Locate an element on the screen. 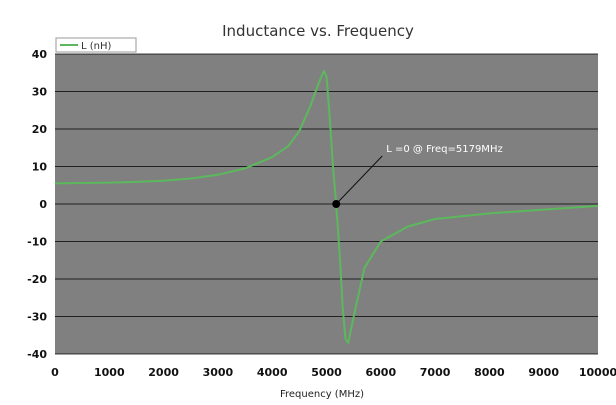  x-tick-label: 1000 is located at coordinates (109, 372).